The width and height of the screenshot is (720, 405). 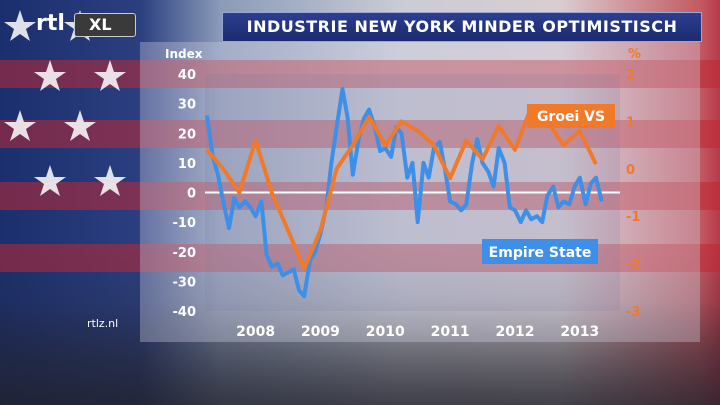 What do you see at coordinates (630, 75) in the screenshot?
I see `right-tick-label: 2` at bounding box center [630, 75].